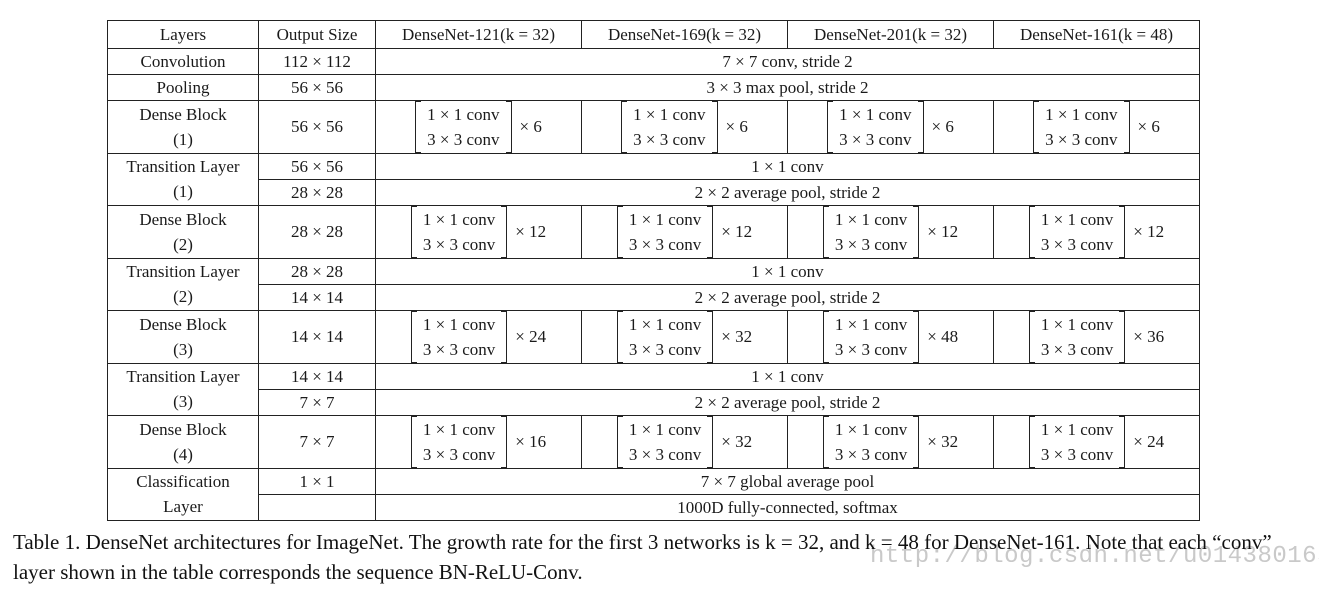  I want to click on layer-name-line2: (4), so click(183, 454).